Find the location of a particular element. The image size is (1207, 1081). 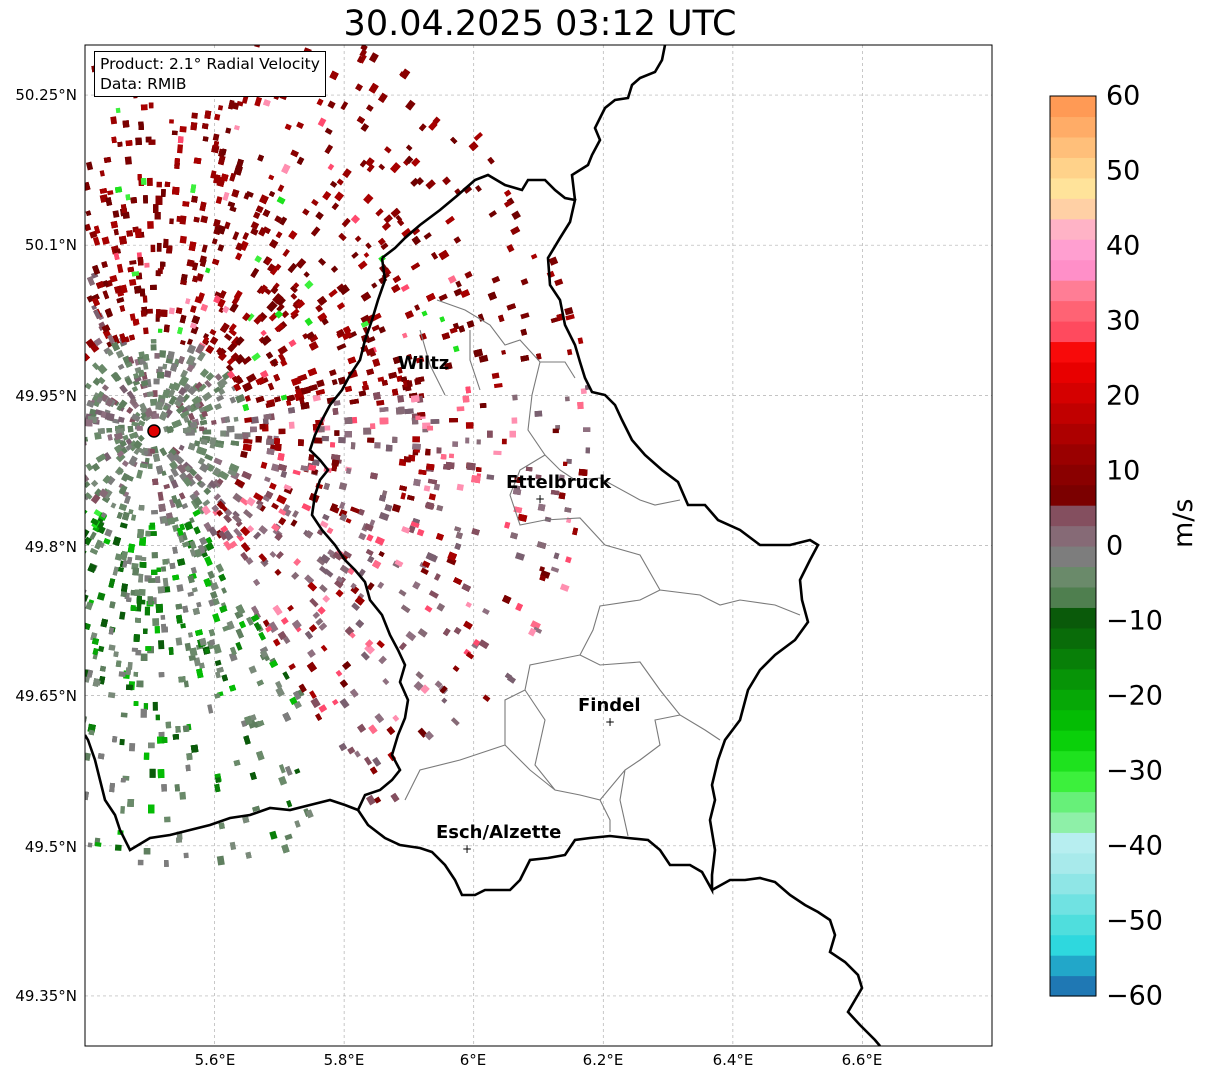

colorbar-tick-label: −20 is located at coordinates (1134, 696).